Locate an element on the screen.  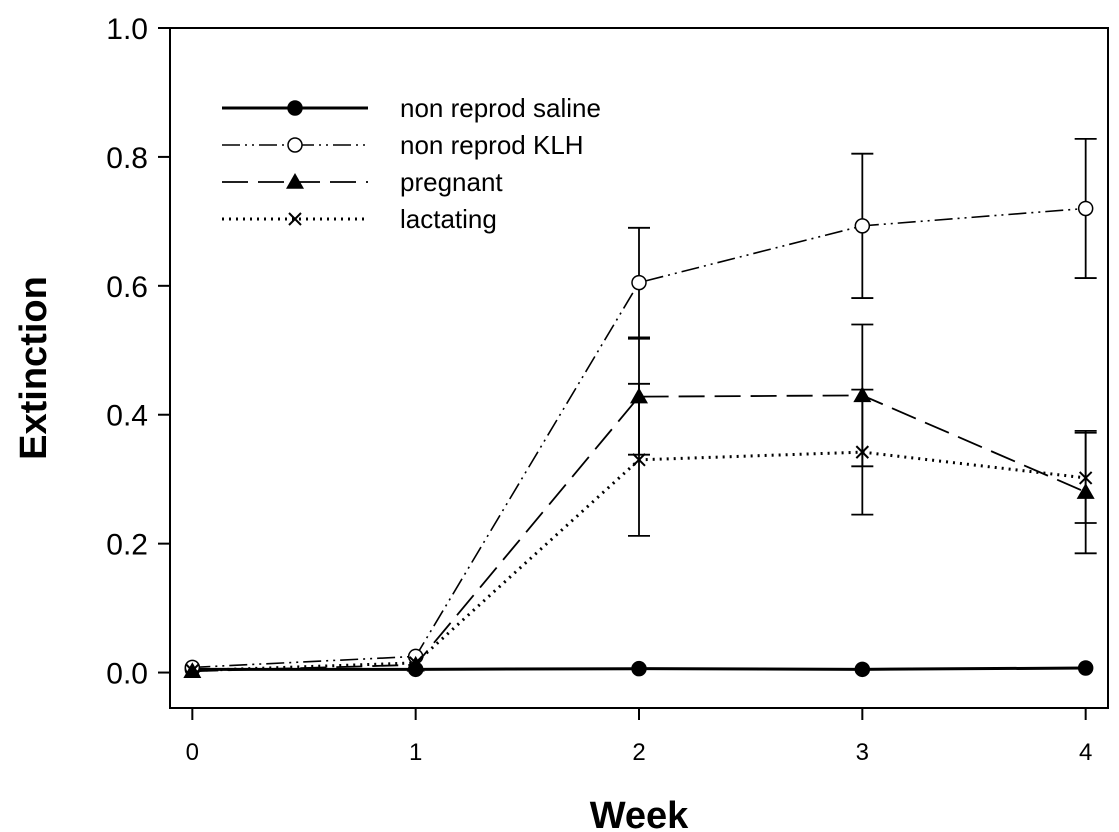
x-tick-label: 1 is located at coordinates (415, 752).